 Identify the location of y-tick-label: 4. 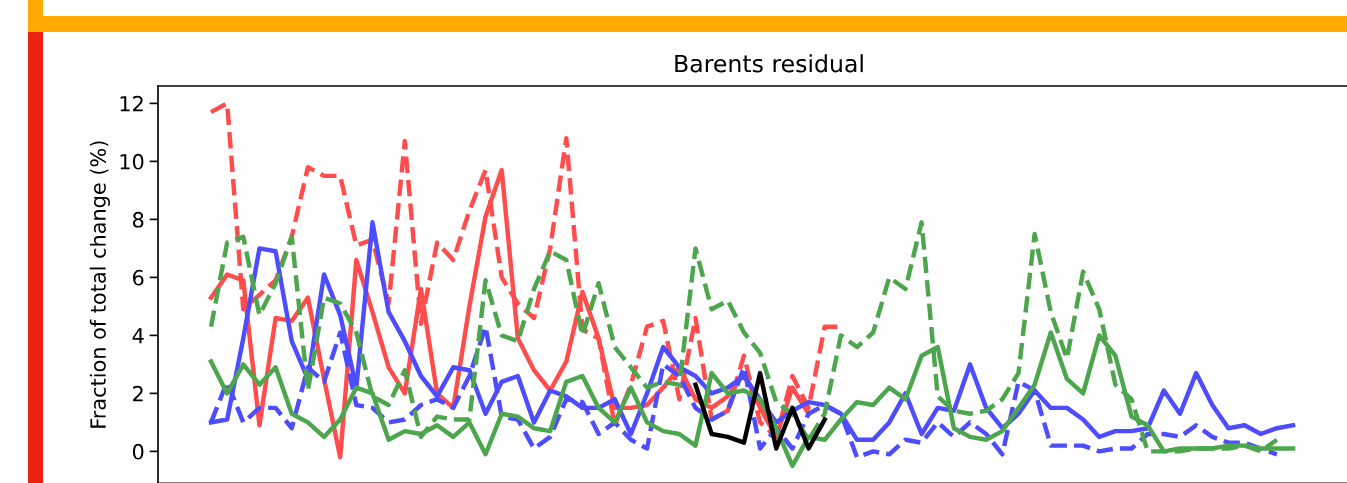
(138, 336).